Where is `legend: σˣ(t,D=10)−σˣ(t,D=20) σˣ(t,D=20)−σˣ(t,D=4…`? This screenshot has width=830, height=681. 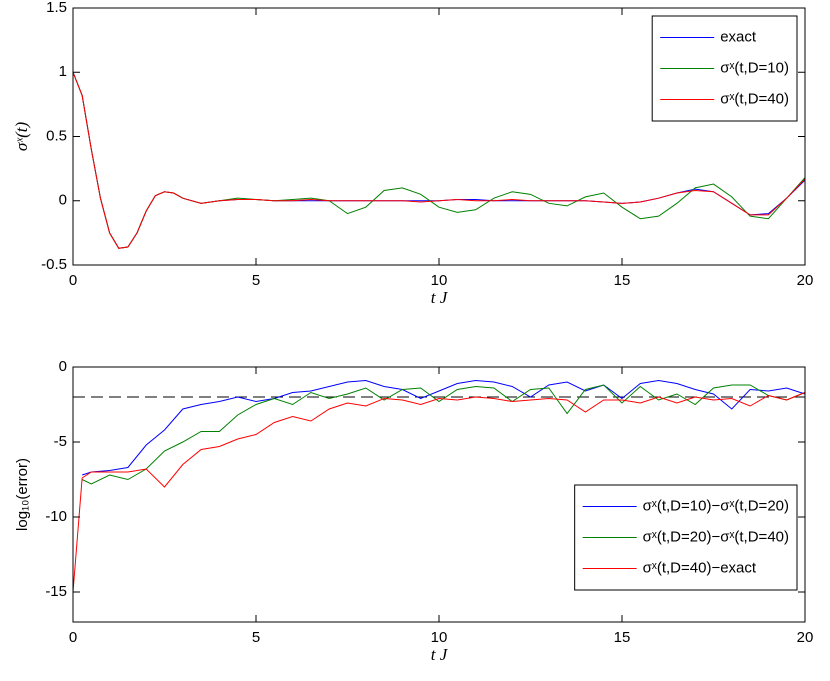
legend: σˣ(t,D=10)−σˣ(t,D=20) σˣ(t,D=20)−σˣ(t,D=4… is located at coordinates (686, 537).